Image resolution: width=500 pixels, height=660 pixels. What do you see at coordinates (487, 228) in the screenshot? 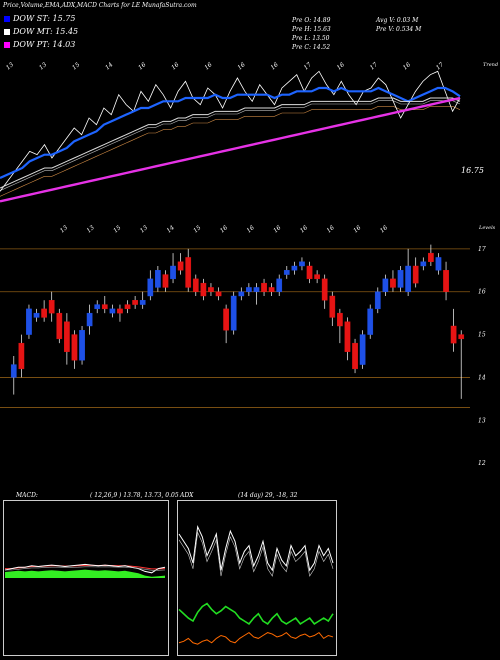
I see `levels-label: Levels` at bounding box center [487, 228].